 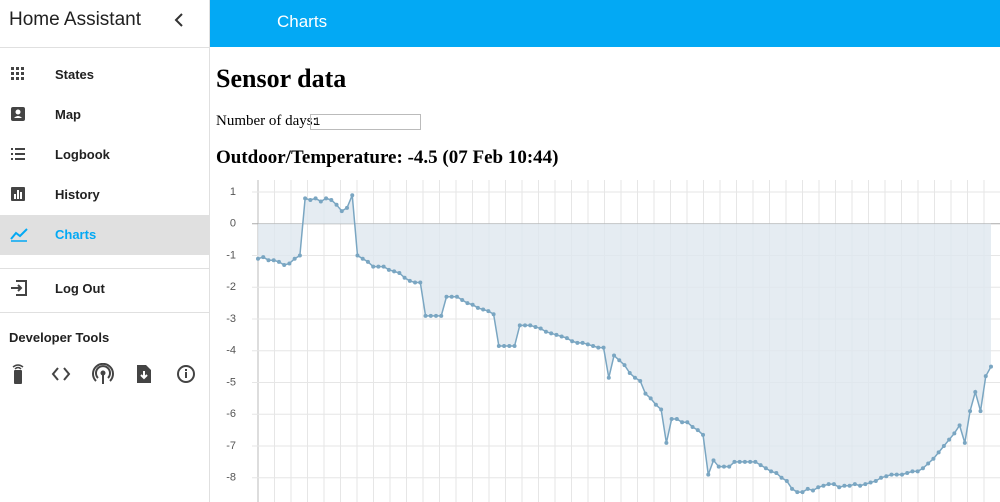 I want to click on collapse-button, so click(x=179, y=20).